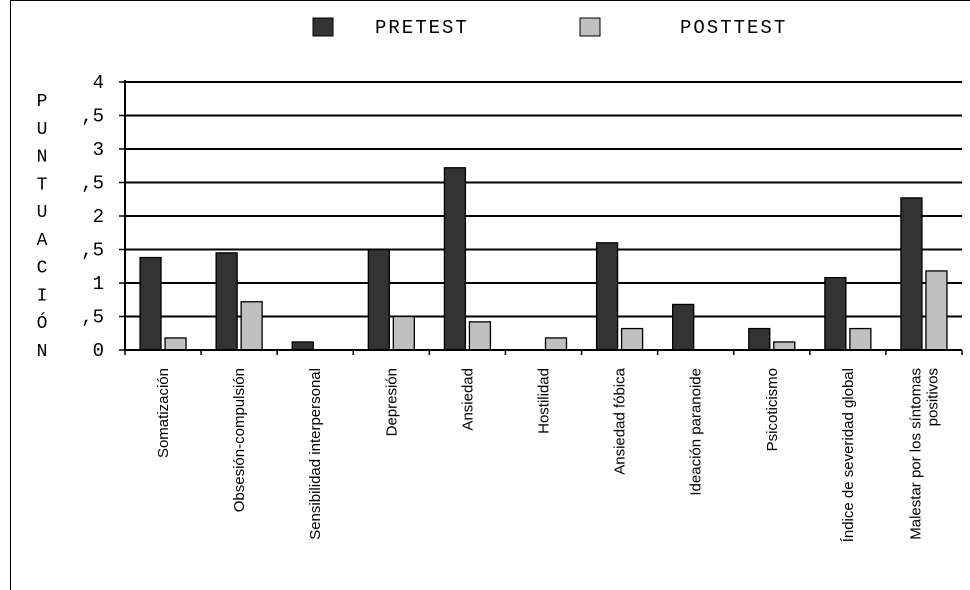 The width and height of the screenshot is (970, 590). I want to click on y-axis-label-letter: Ó, so click(42, 323).